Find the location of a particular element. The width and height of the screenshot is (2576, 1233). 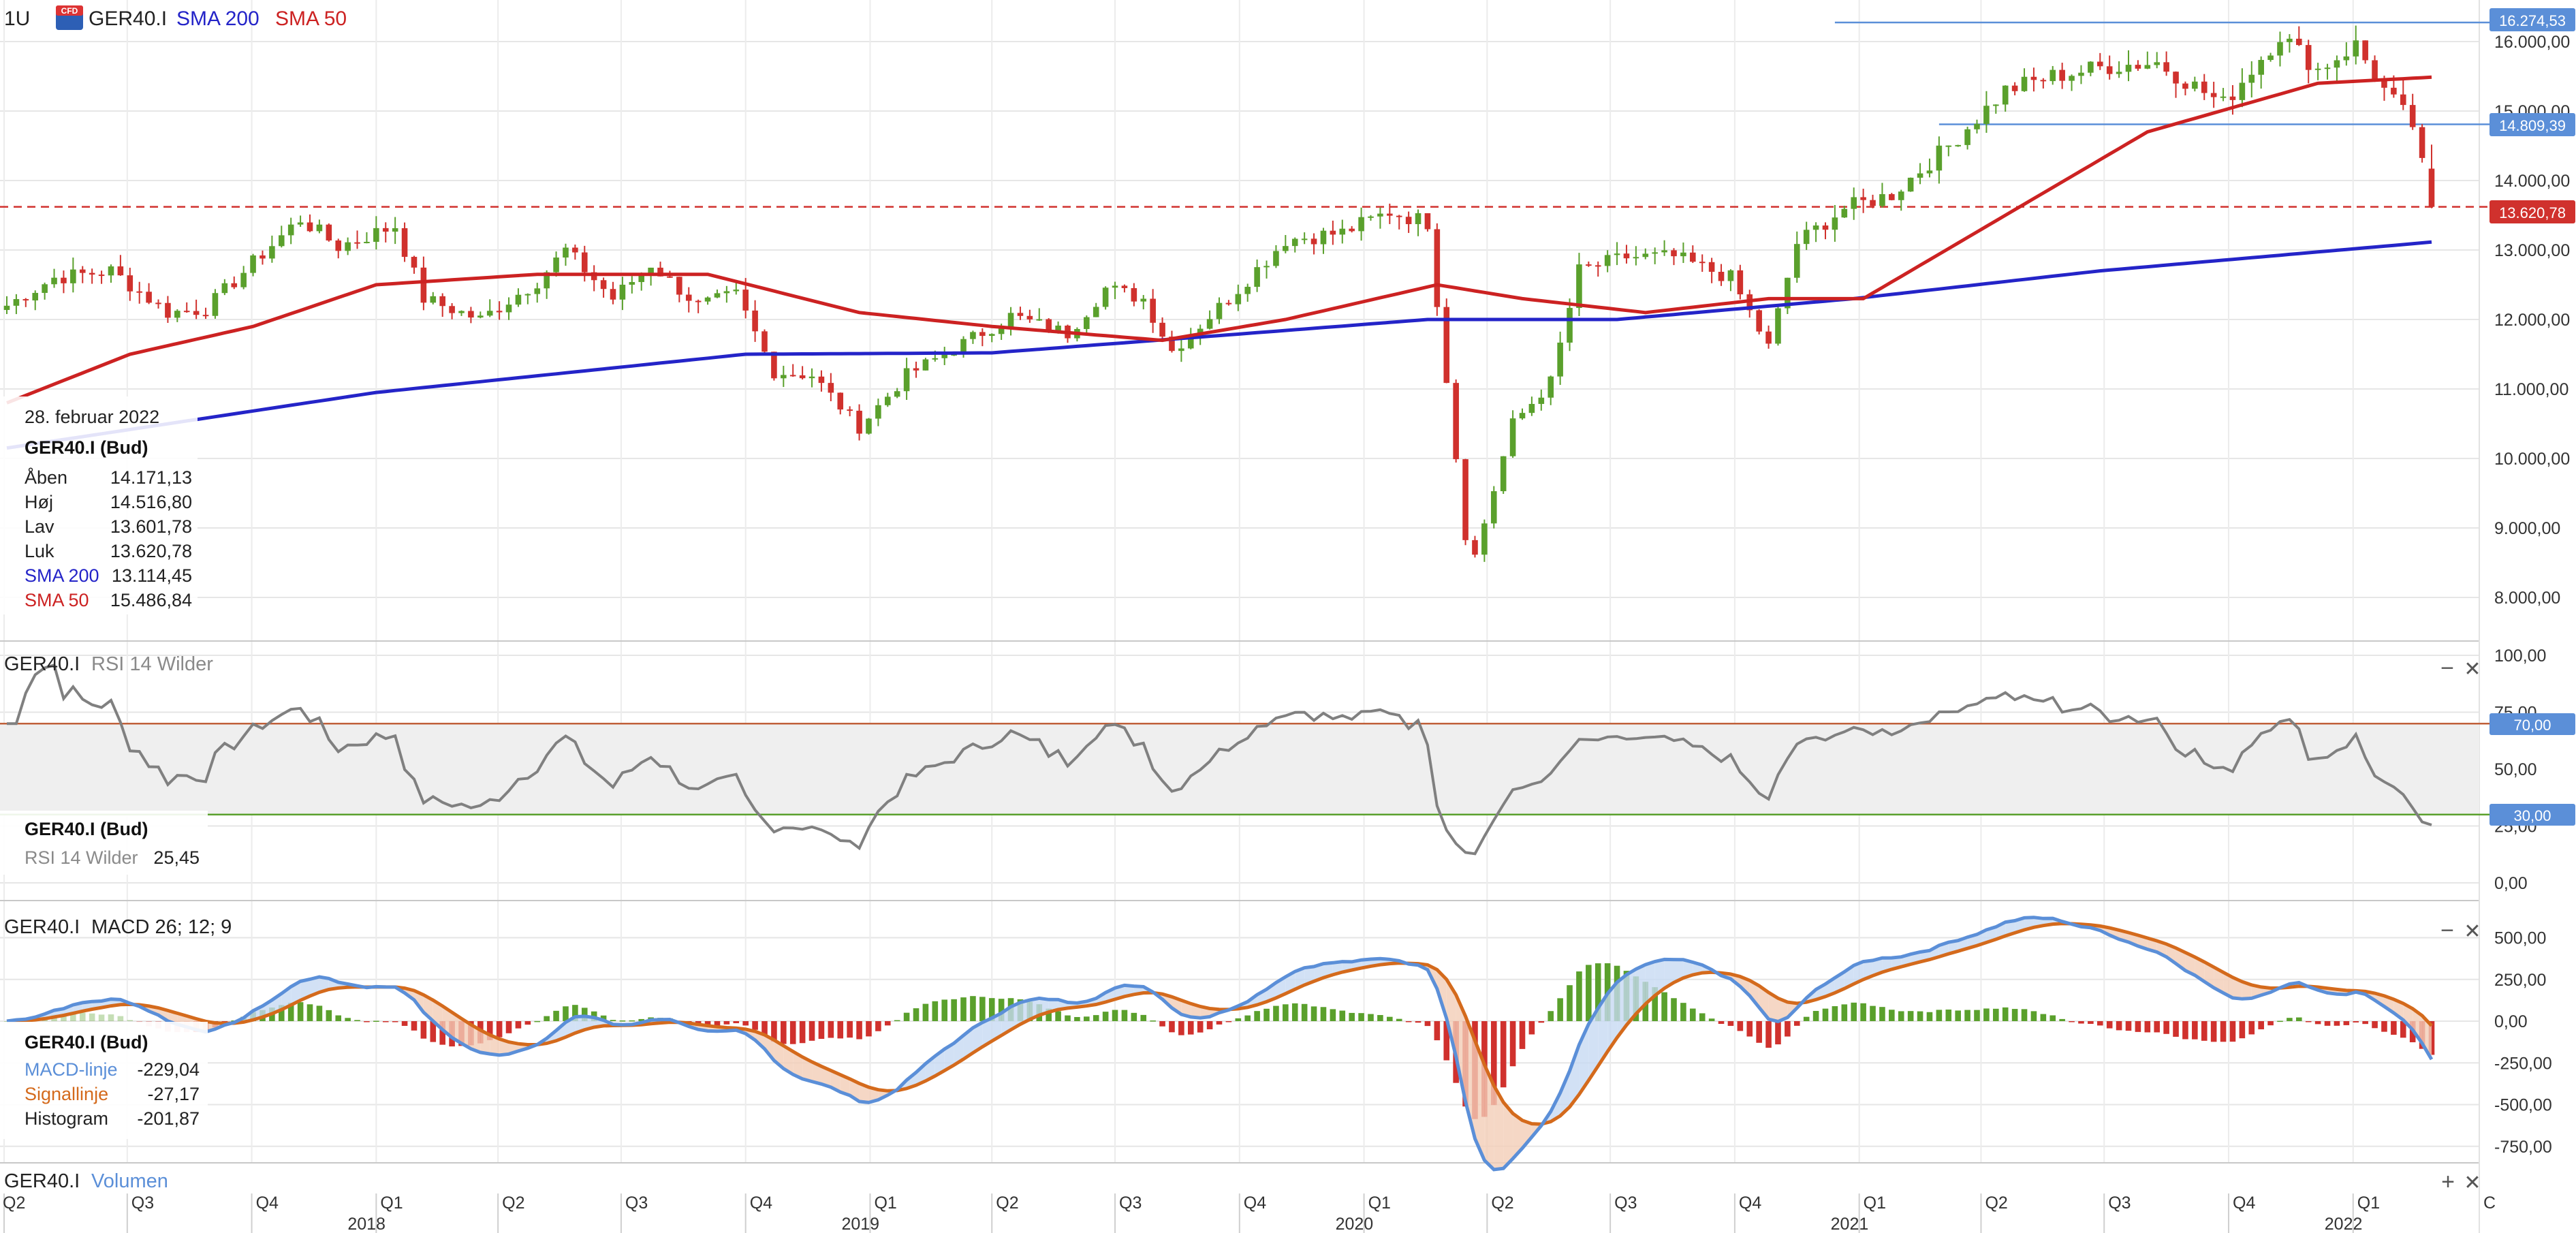

instrument-name: GER40.I is located at coordinates (128, 18).